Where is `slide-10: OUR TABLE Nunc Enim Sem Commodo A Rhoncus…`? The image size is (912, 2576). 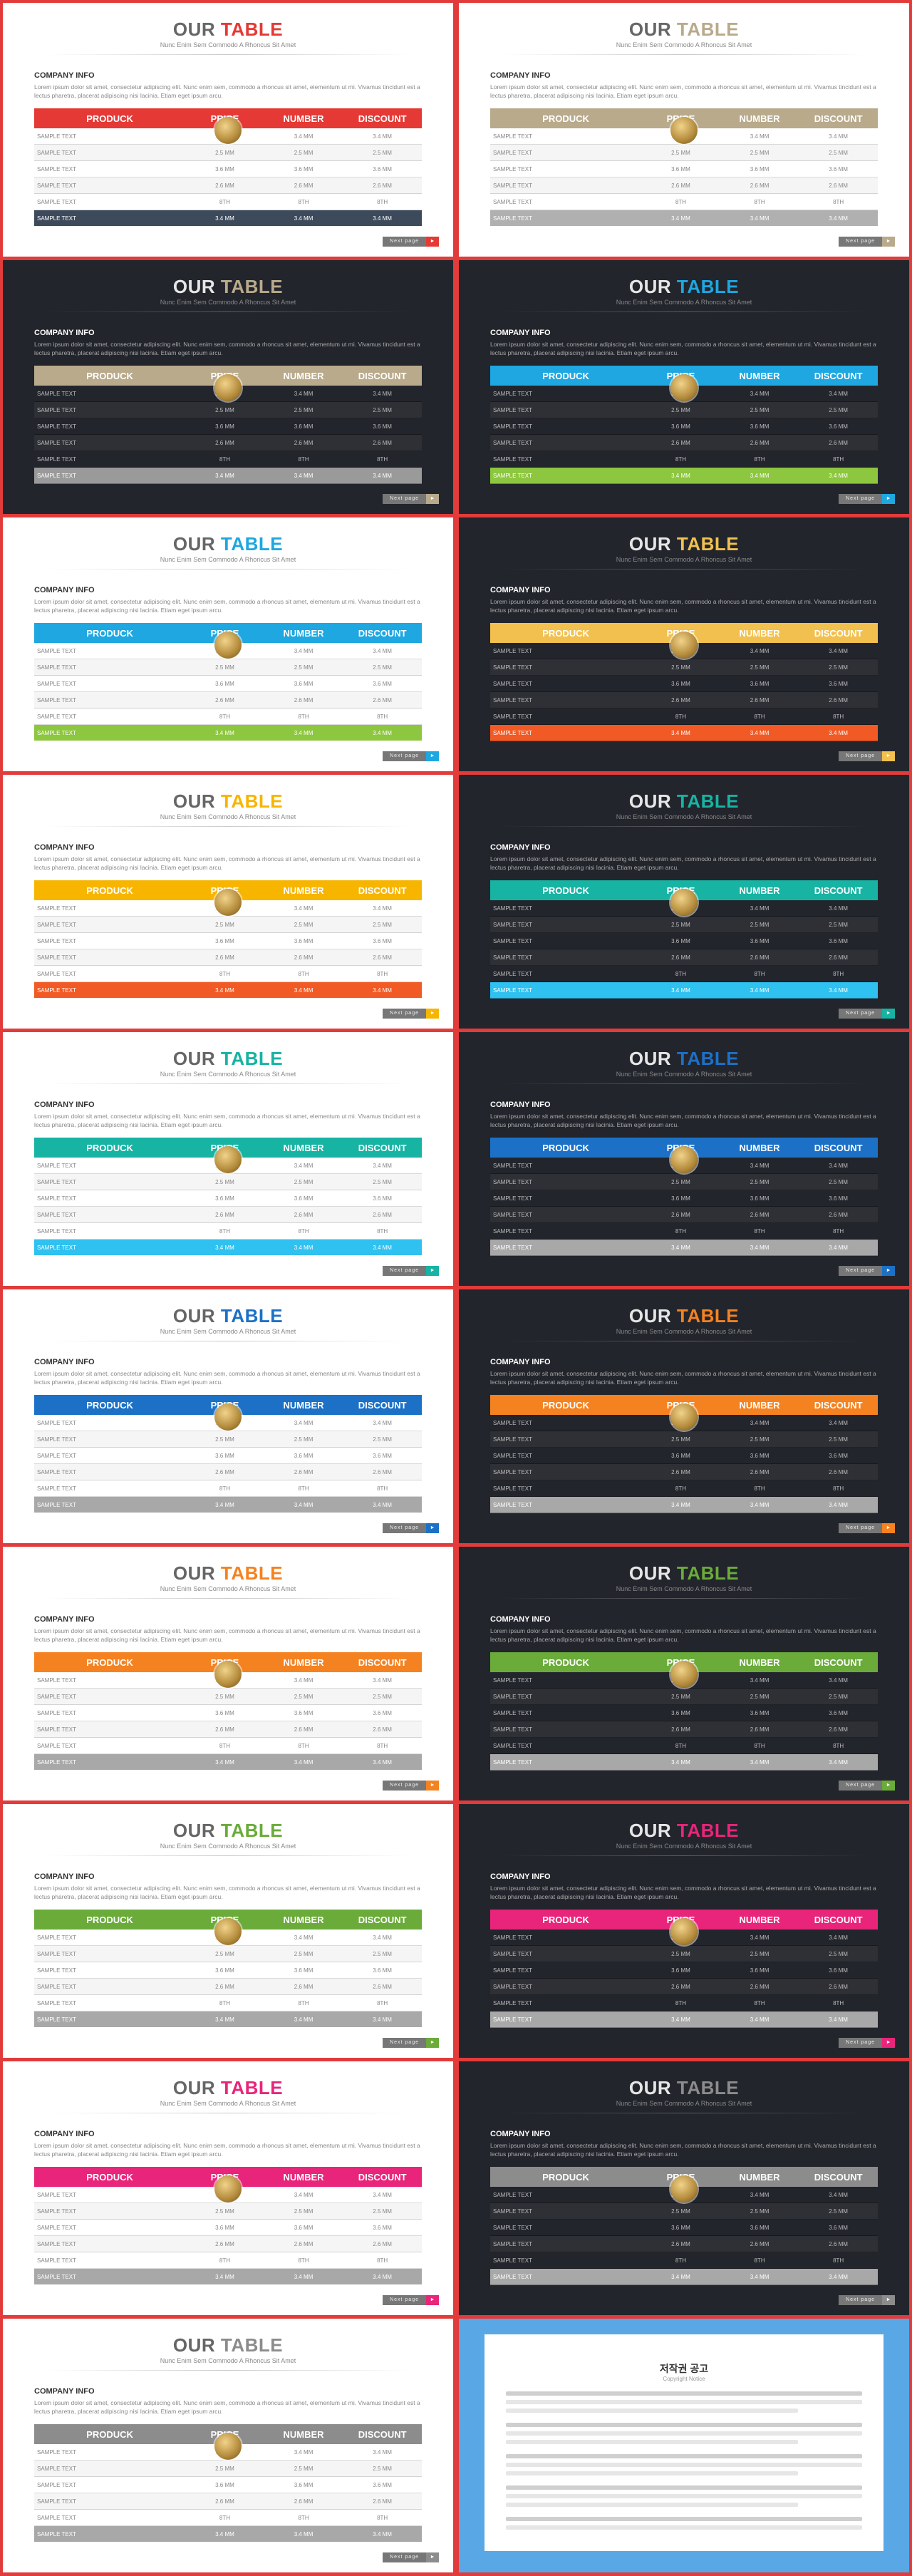
slide-10: OUR TABLE Nunc Enim Sem Commodo A Rhoncus… is located at coordinates (684, 1159).